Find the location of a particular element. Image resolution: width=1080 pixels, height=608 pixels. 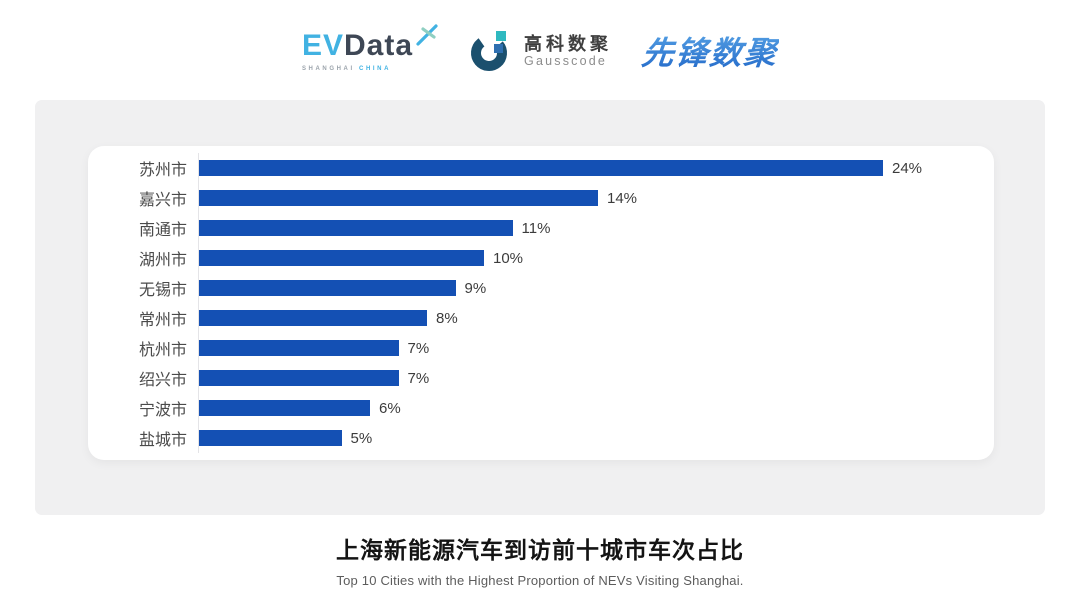

chart-row: 盐城市 5% is located at coordinates (534, 438).